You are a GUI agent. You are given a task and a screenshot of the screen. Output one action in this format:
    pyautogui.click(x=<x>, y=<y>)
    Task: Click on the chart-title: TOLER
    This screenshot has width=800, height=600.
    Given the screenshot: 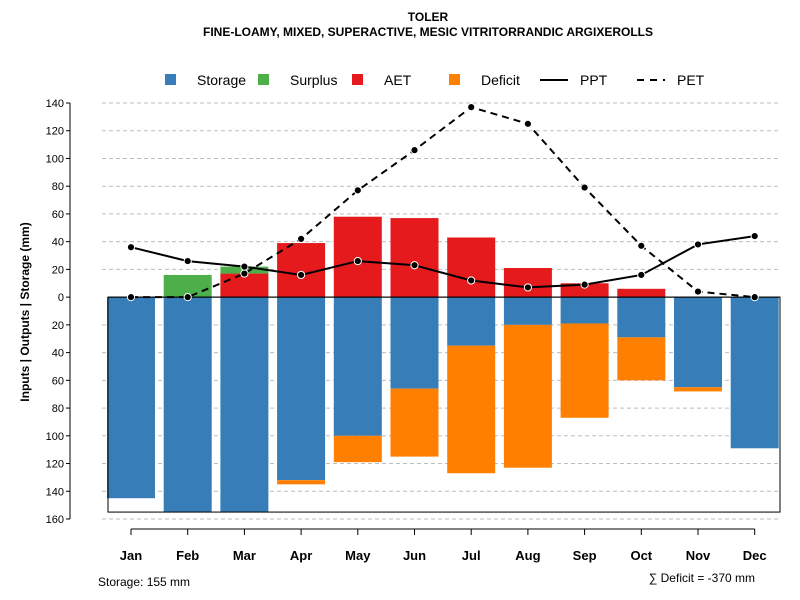 What is the action you would take?
    pyautogui.click(x=428, y=17)
    